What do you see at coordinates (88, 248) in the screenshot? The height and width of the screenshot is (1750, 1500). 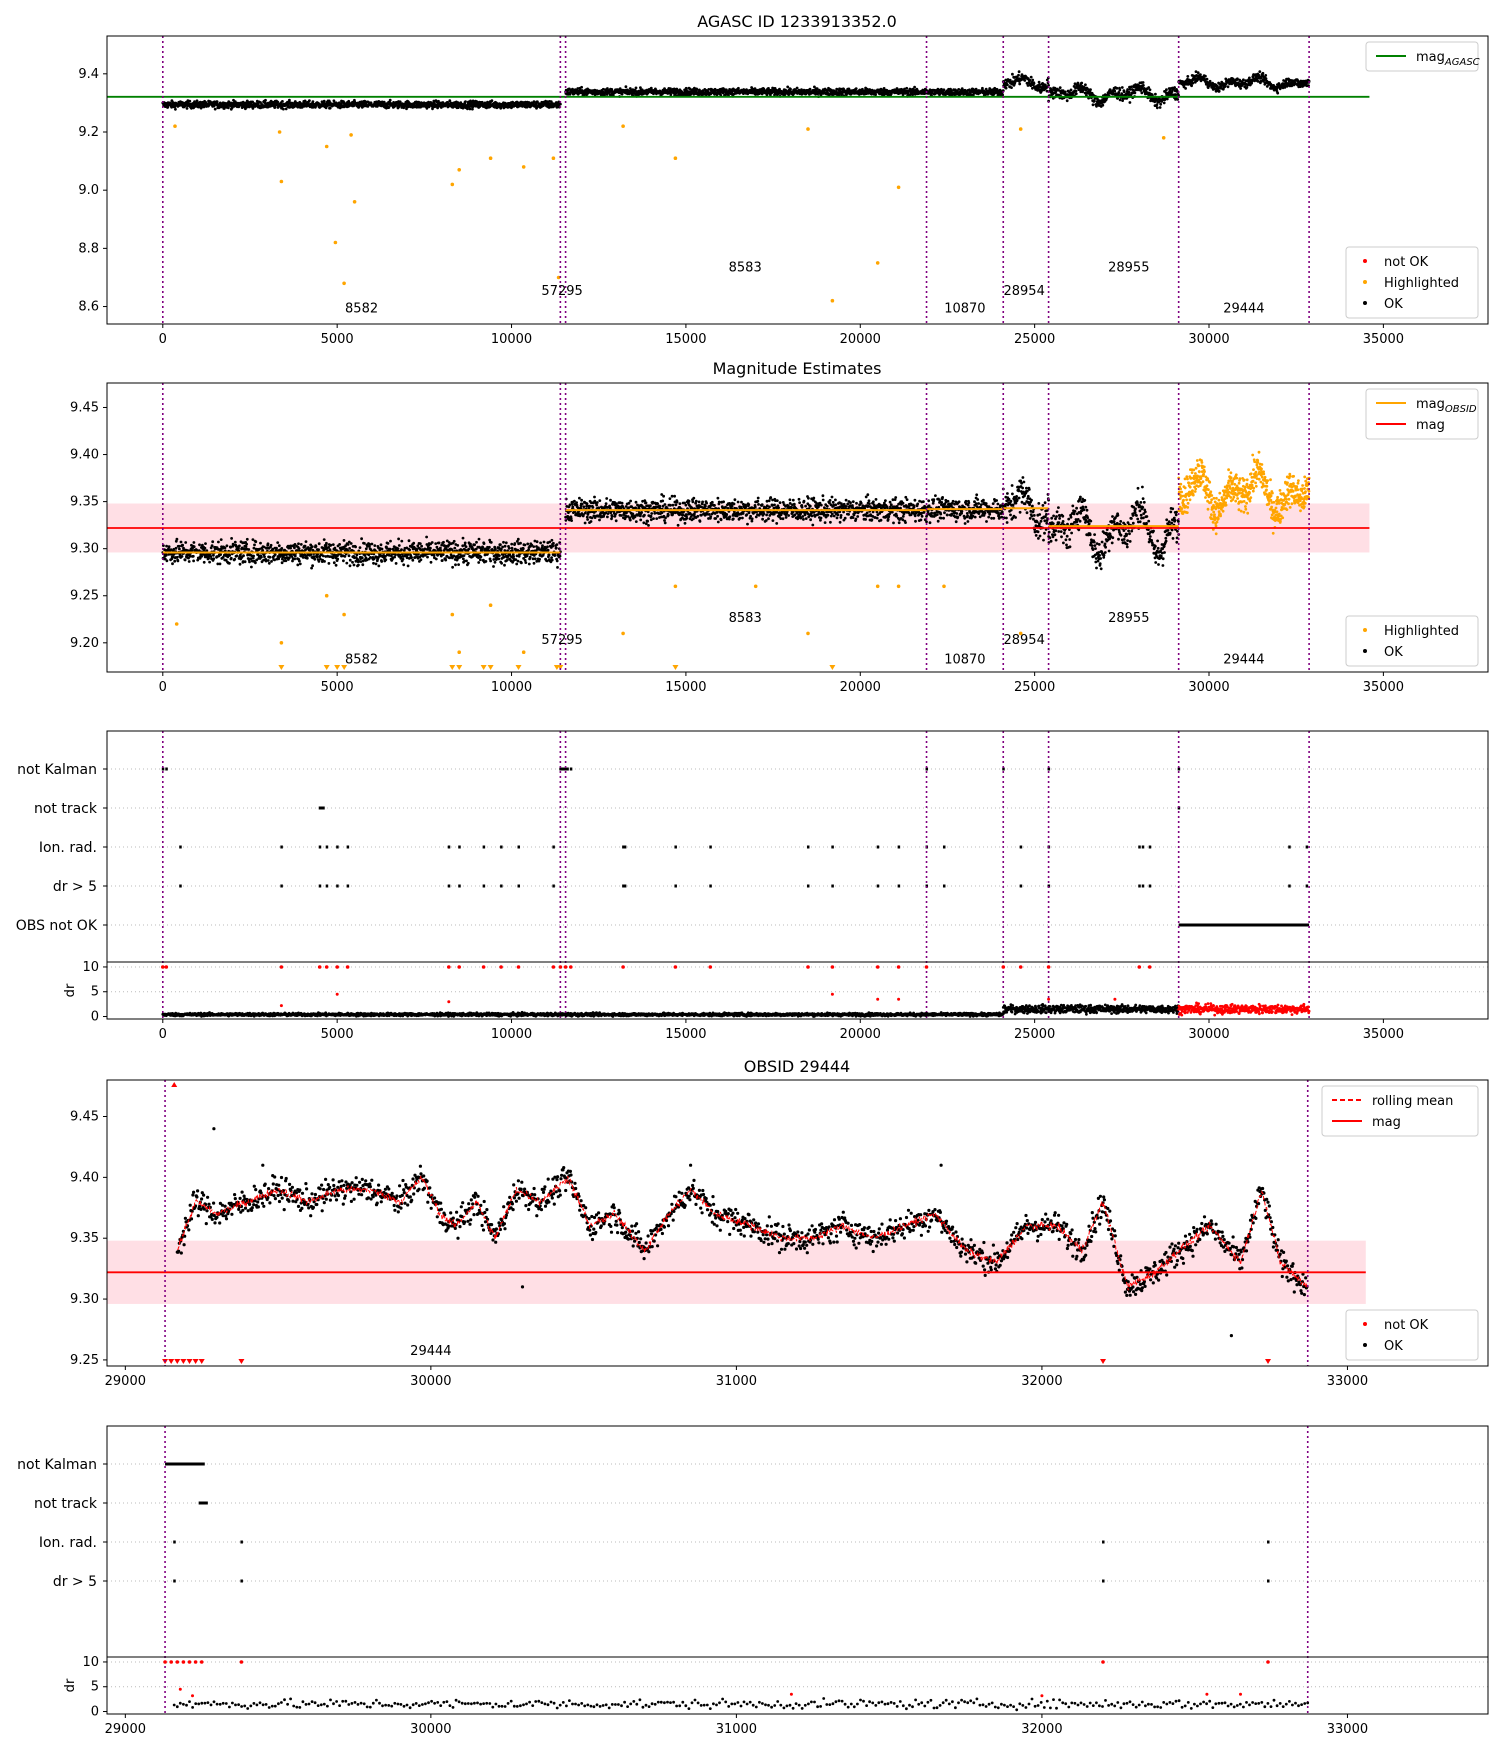 I see `y-tick-label: 8.8` at bounding box center [88, 248].